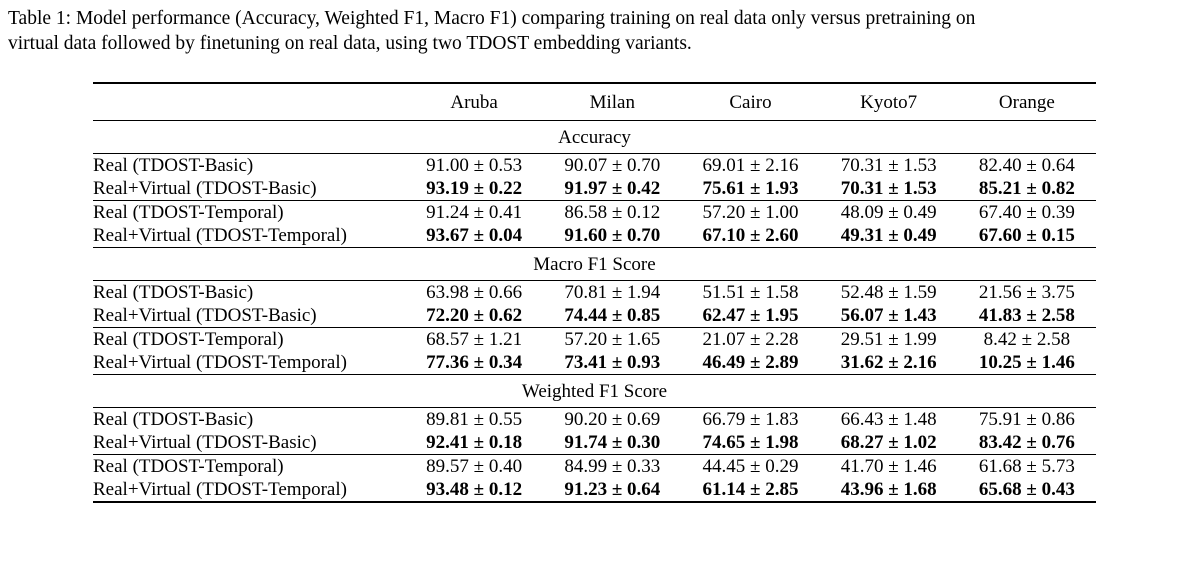 This screenshot has width=1204, height=586. What do you see at coordinates (612, 466) in the screenshot?
I see `value-cell: 84.99 ± 0.33` at bounding box center [612, 466].